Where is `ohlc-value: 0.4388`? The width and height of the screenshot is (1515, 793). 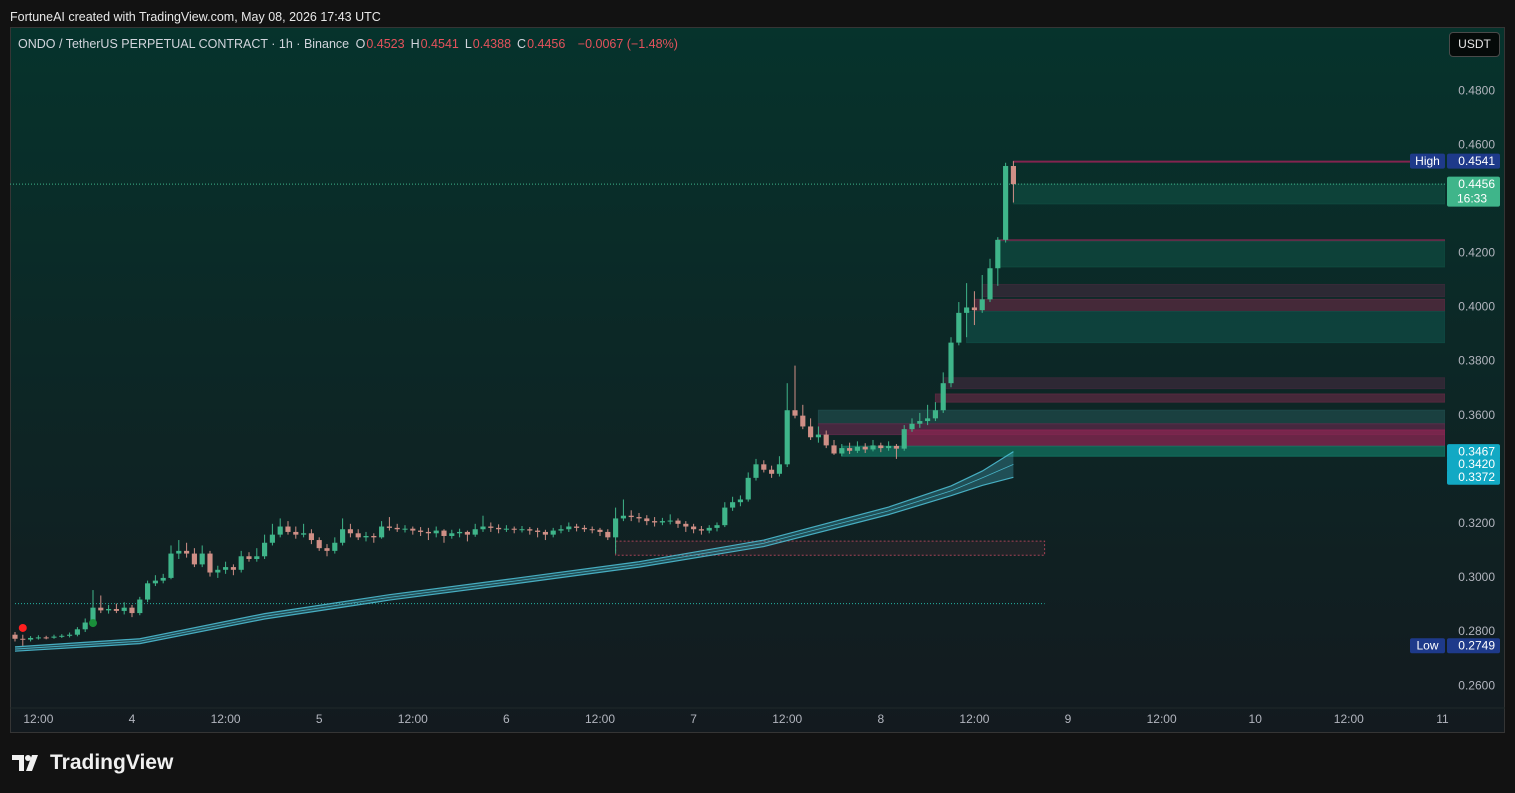 ohlc-value: 0.4388 is located at coordinates (492, 44).